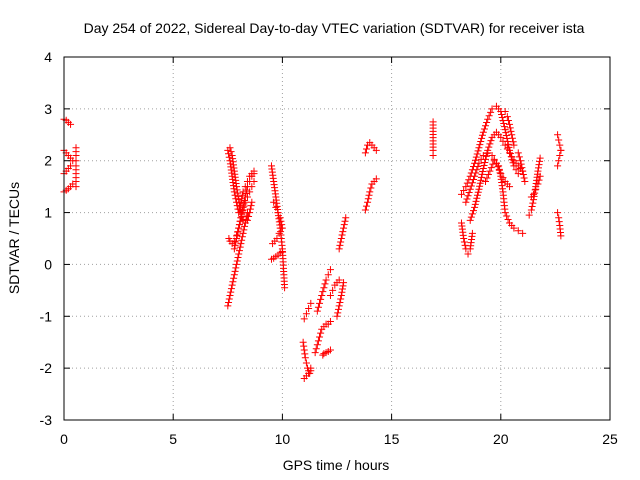 The height and width of the screenshot is (480, 640). I want to click on series-arc-7e, so click(244, 211).